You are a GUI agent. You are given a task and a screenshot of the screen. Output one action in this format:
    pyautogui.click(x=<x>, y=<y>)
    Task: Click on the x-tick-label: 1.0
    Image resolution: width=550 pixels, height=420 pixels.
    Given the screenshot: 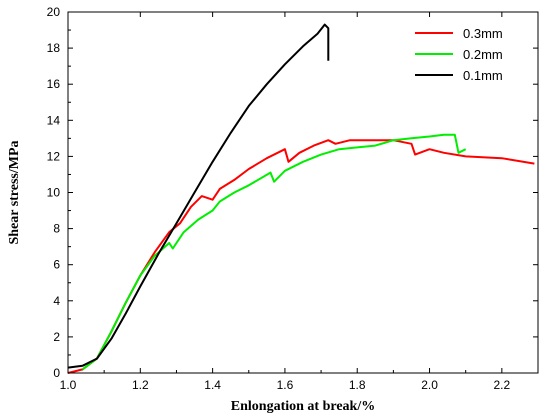 What is the action you would take?
    pyautogui.click(x=68, y=385)
    